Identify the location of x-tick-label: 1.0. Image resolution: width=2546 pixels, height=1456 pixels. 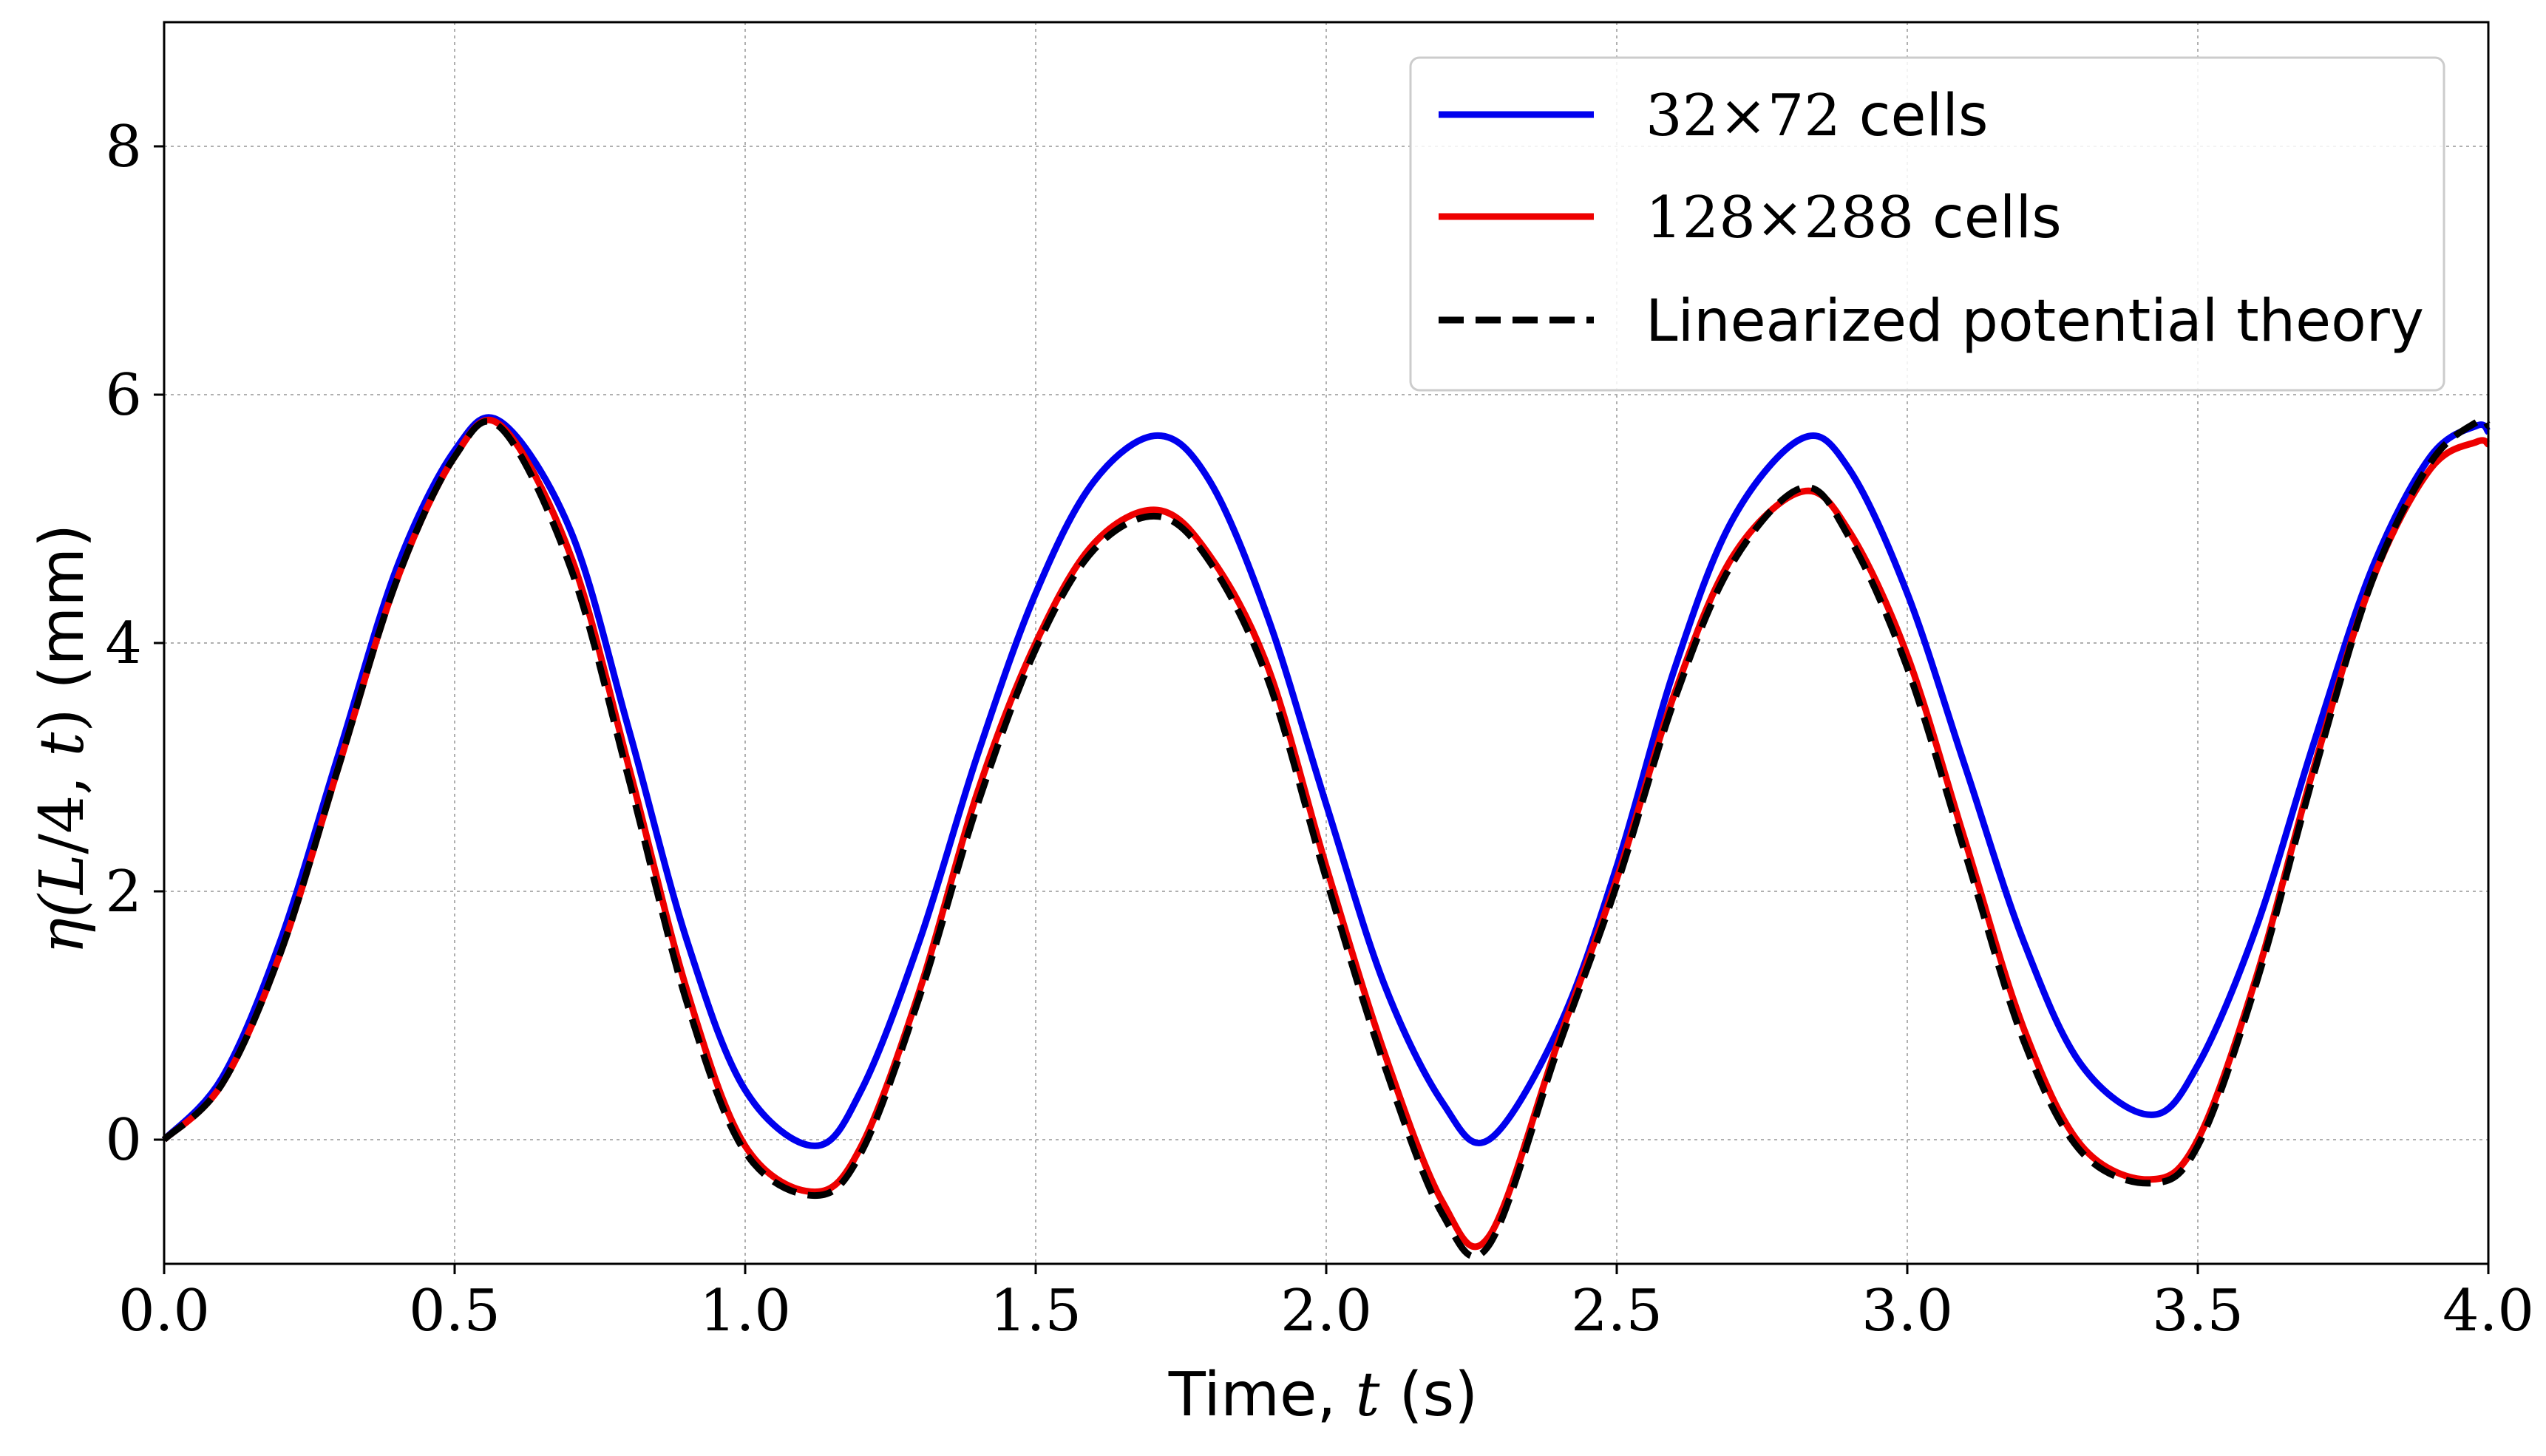
(745, 1311).